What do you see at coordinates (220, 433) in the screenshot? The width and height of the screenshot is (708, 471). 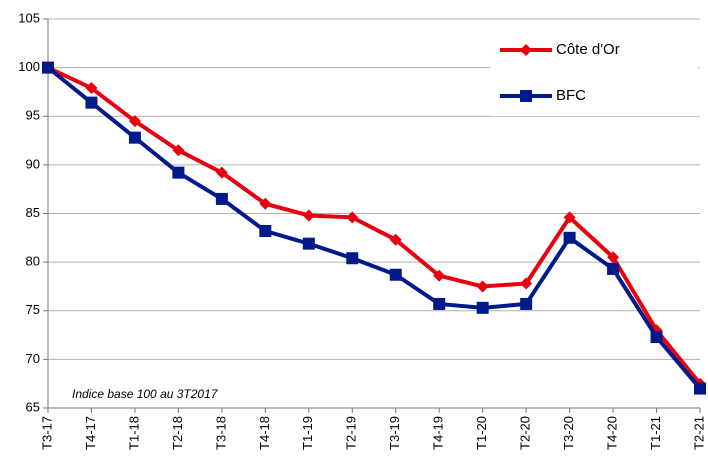 I see `x-tick-label: T3-18` at bounding box center [220, 433].